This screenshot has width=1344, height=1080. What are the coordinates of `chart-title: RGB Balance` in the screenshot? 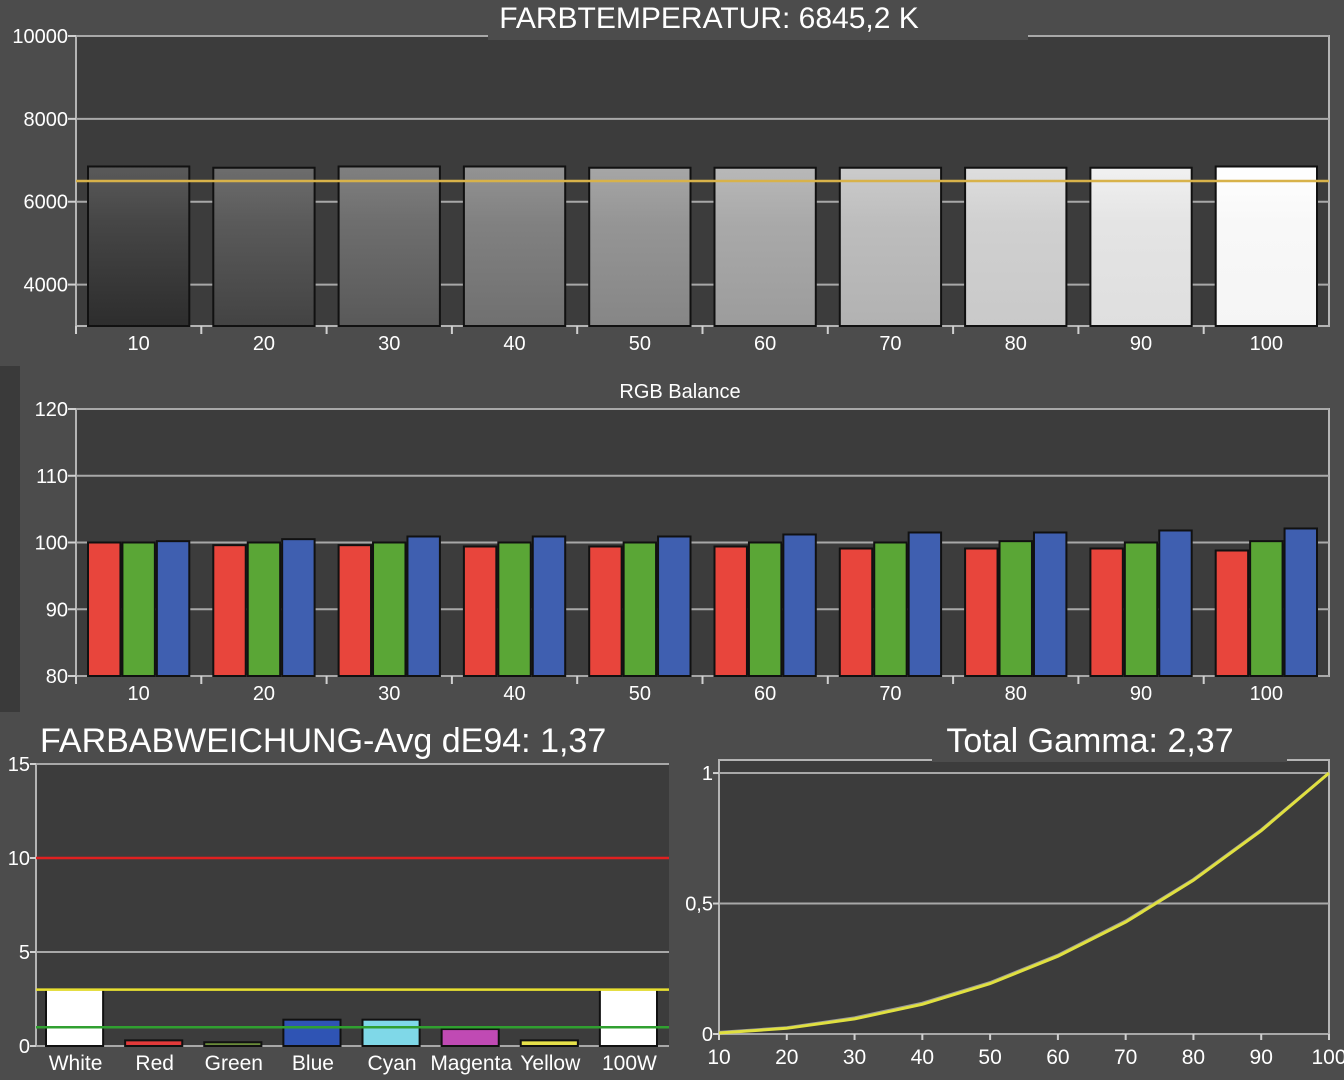 It's located at (679, 392).